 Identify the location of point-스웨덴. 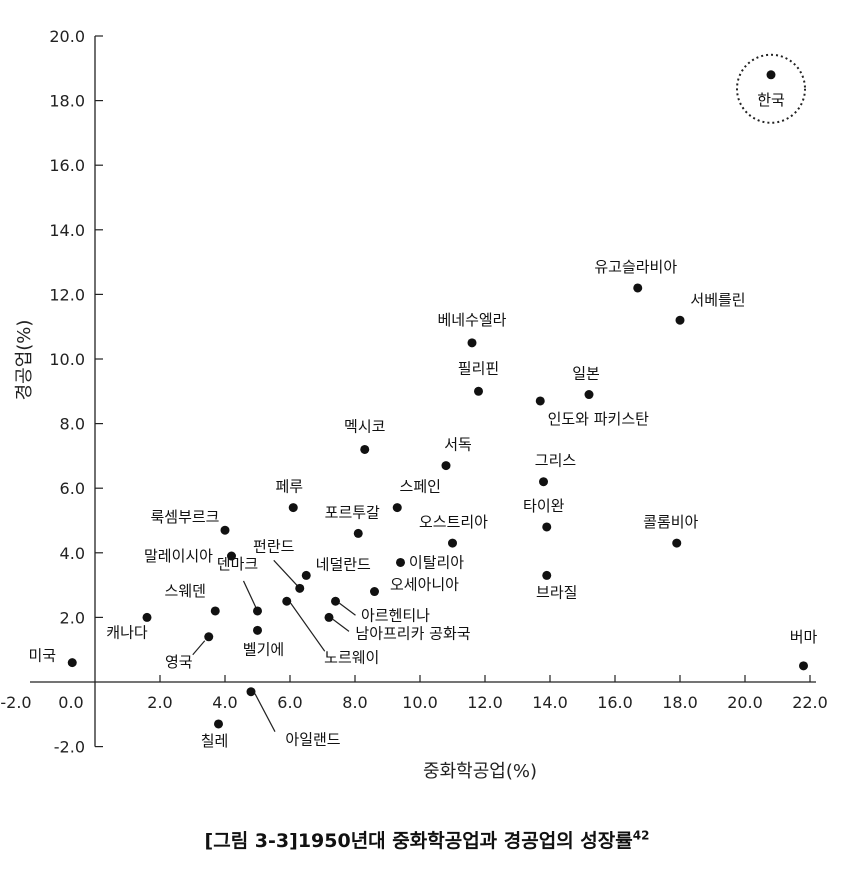
(215, 611).